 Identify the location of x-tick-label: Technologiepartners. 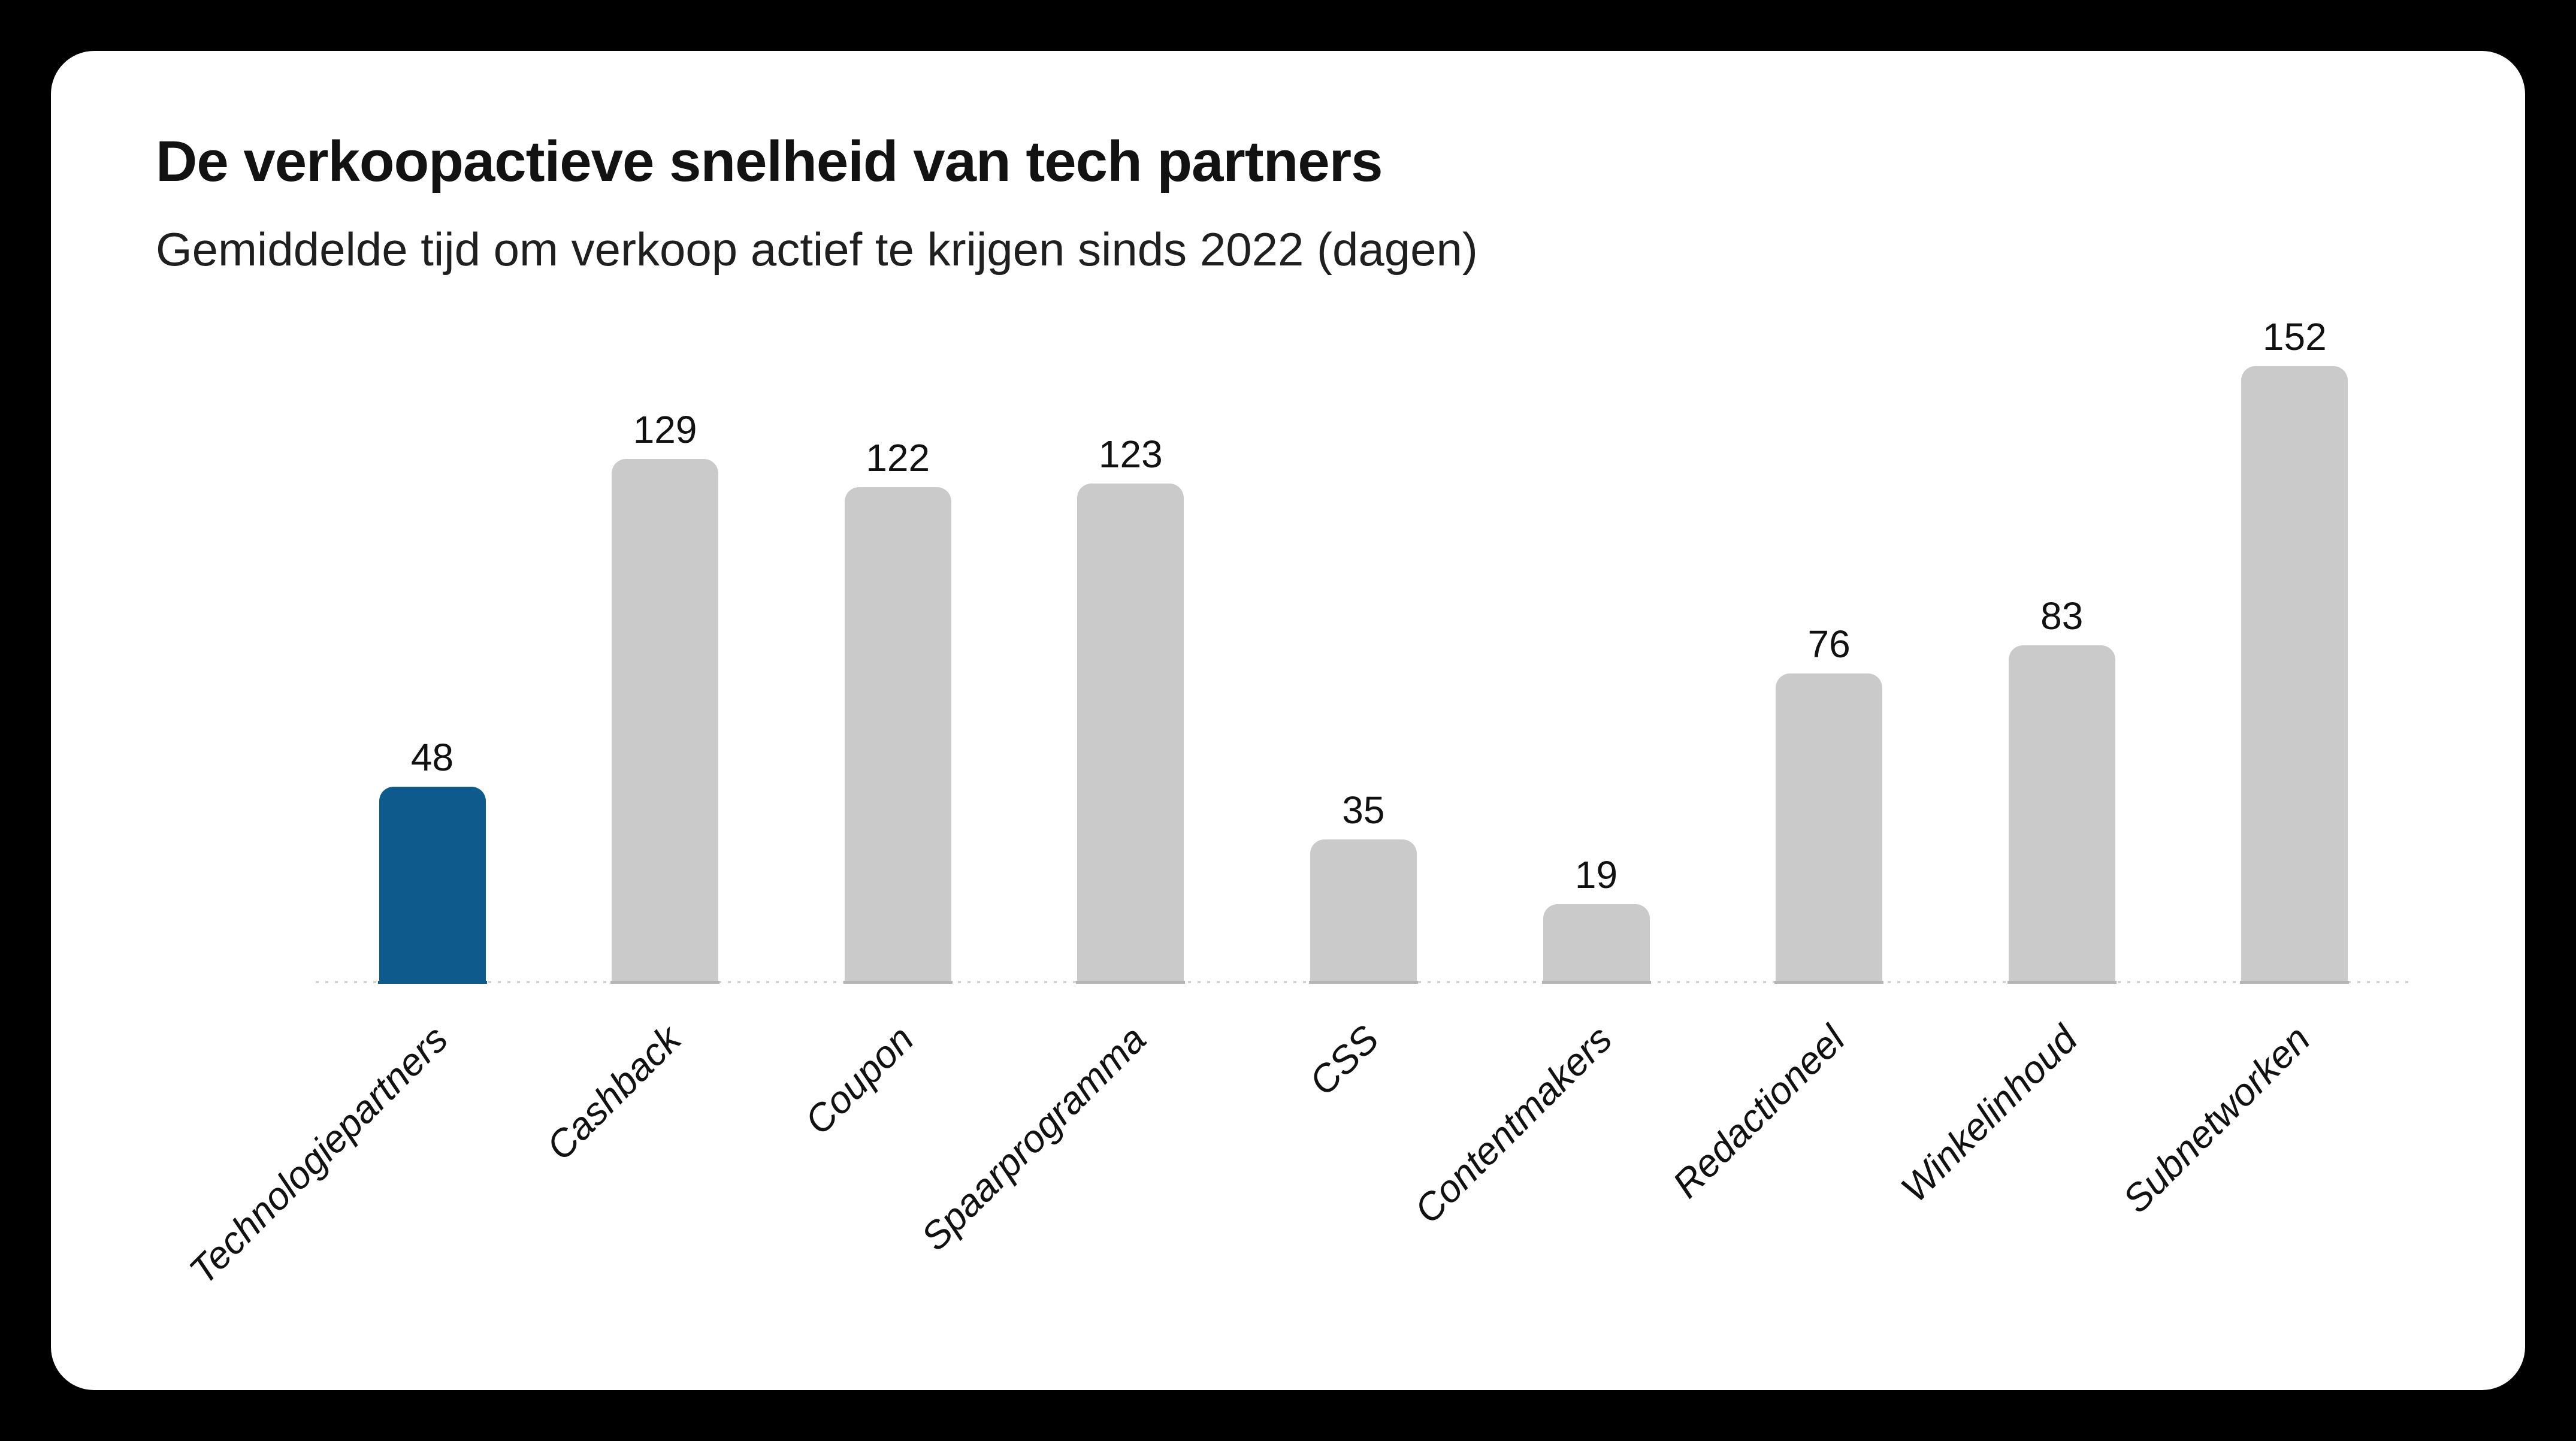
(318, 1155).